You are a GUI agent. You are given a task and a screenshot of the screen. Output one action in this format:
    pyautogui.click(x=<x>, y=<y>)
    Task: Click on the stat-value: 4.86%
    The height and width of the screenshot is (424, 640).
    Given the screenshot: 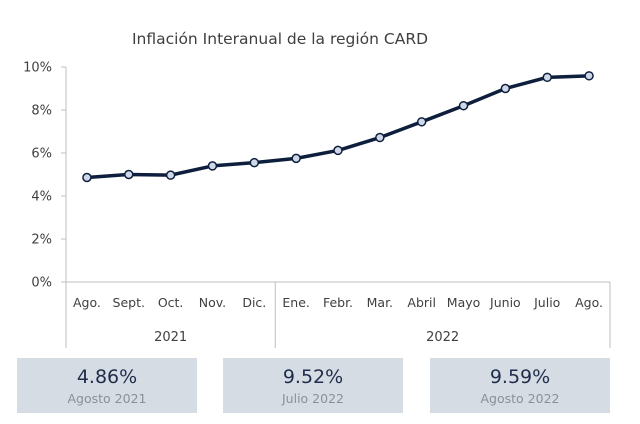 What is the action you would take?
    pyautogui.click(x=107, y=377)
    